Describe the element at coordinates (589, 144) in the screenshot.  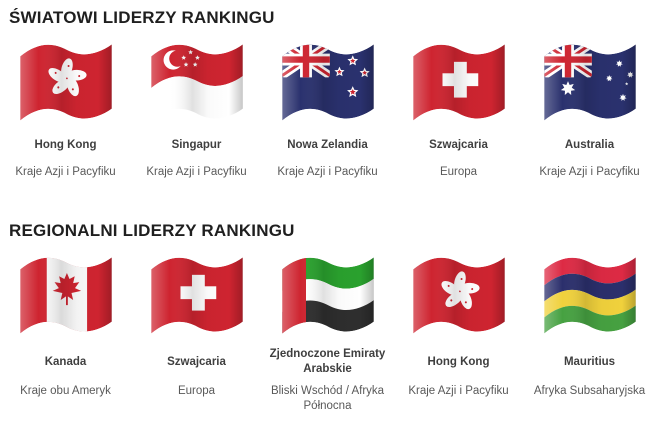
I see `country-name: Australia` at that location.